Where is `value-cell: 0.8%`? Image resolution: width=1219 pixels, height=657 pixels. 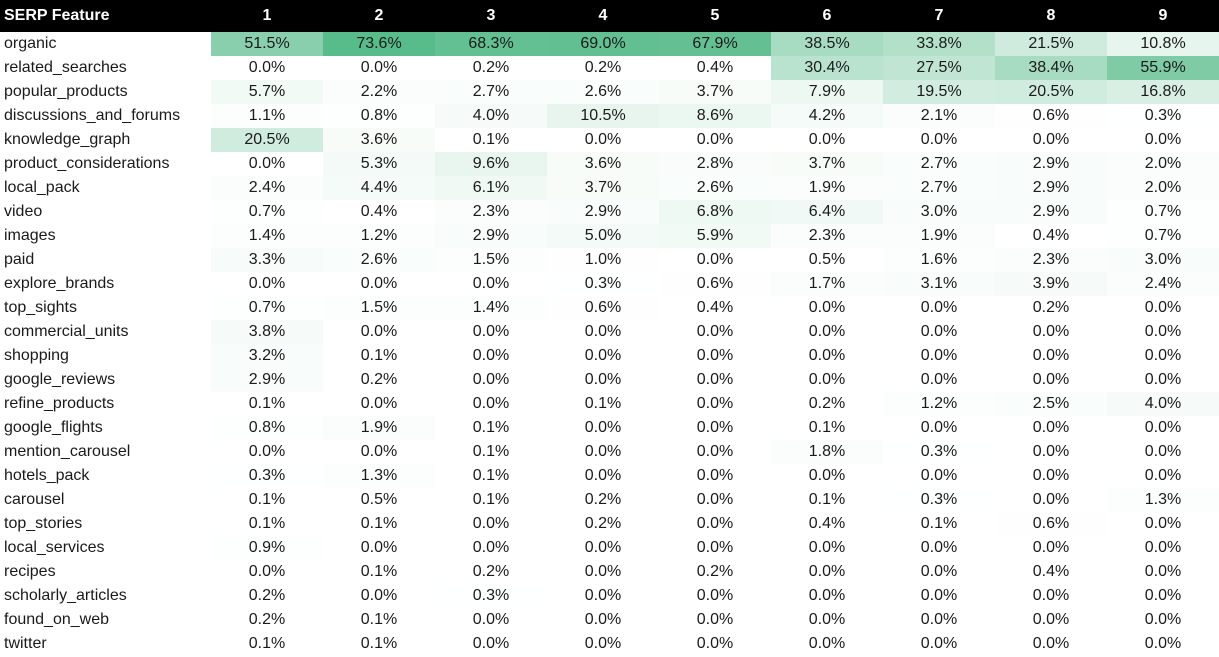
value-cell: 0.8% is located at coordinates (267, 428).